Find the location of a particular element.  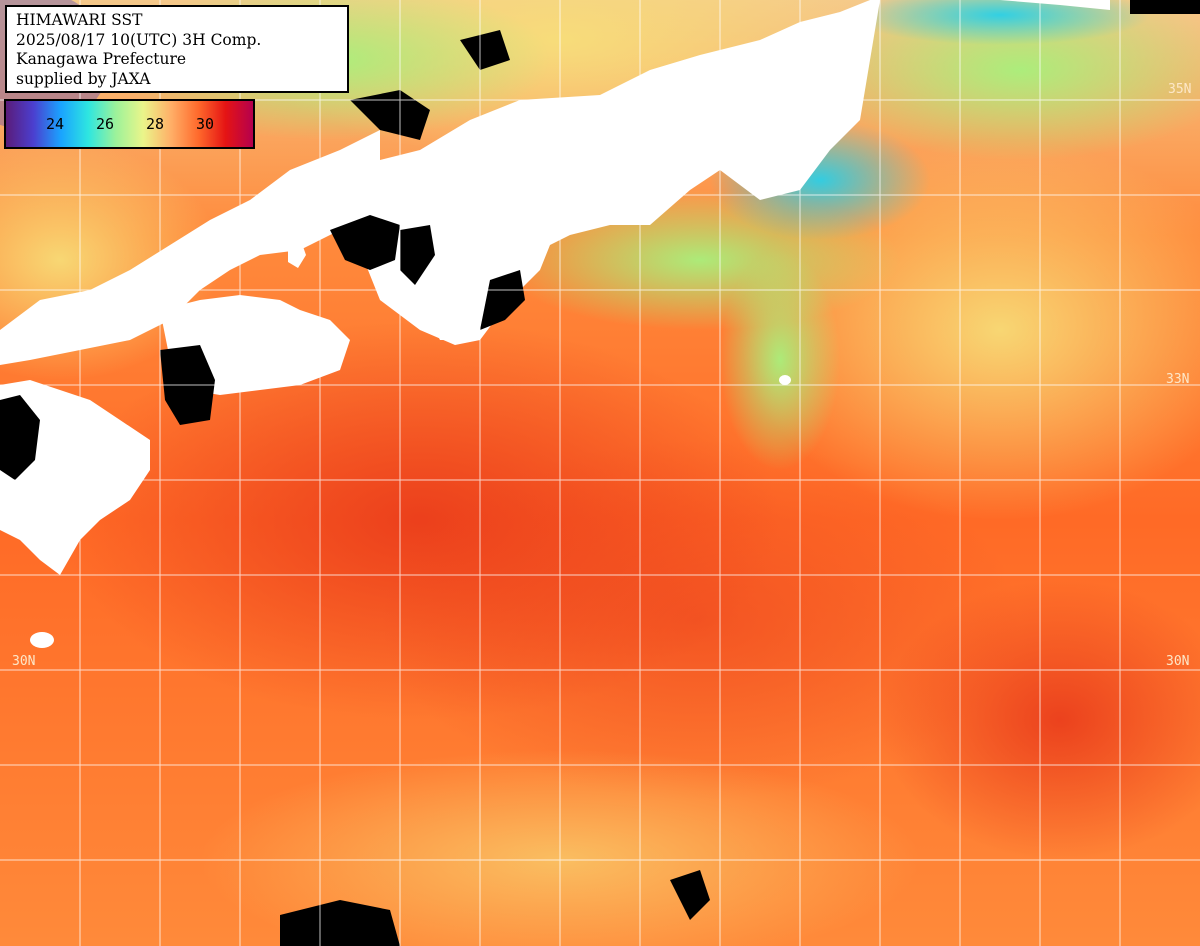

western-honshu is located at coordinates (190, 247).